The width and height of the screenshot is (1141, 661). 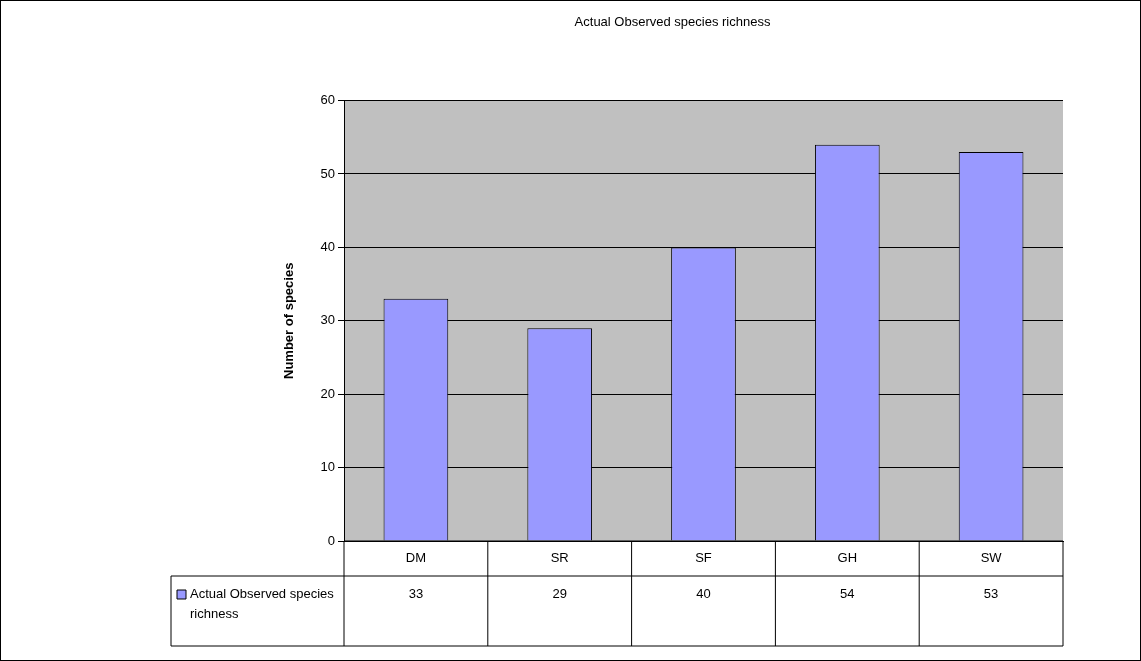 What do you see at coordinates (991, 593) in the screenshot?
I see `data-label: 53` at bounding box center [991, 593].